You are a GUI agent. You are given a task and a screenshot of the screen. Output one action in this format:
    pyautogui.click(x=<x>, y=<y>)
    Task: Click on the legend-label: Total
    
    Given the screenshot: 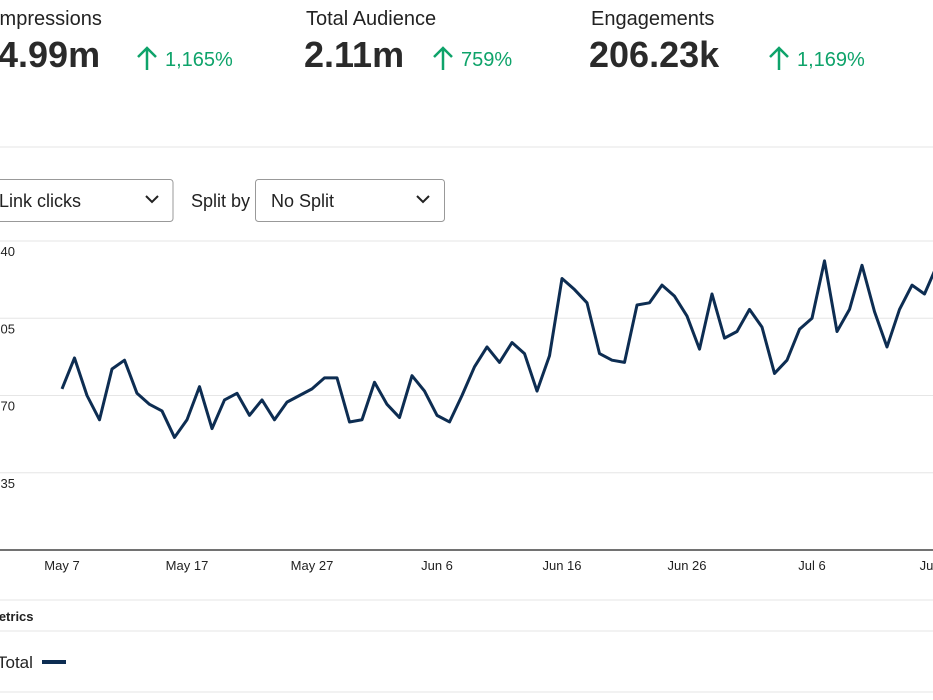 What is the action you would take?
    pyautogui.click(x=16, y=662)
    